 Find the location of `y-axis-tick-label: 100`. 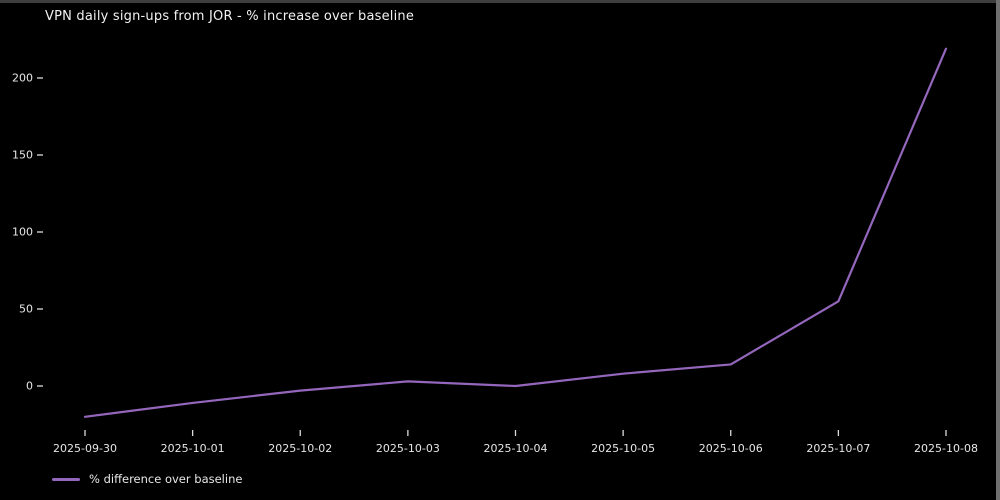

y-axis-tick-label: 100 is located at coordinates (22, 232).